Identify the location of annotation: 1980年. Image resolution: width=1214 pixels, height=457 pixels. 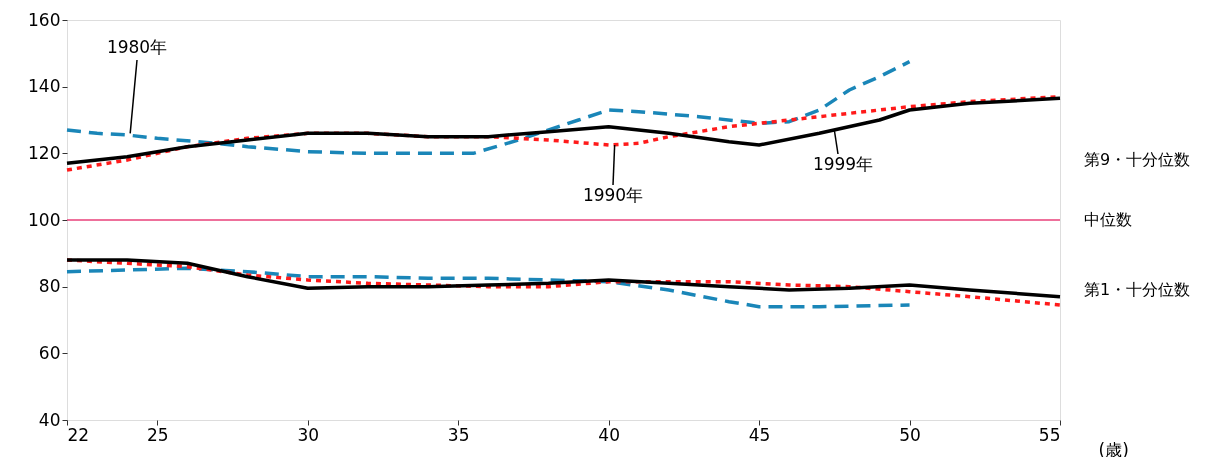
(137, 47).